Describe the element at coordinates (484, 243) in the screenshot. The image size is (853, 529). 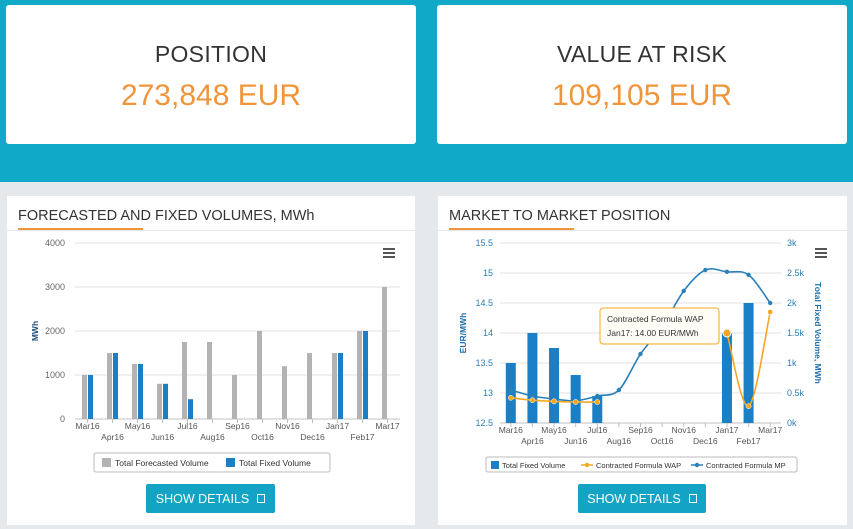
I see `y-left-tick-label: 15.5` at that location.